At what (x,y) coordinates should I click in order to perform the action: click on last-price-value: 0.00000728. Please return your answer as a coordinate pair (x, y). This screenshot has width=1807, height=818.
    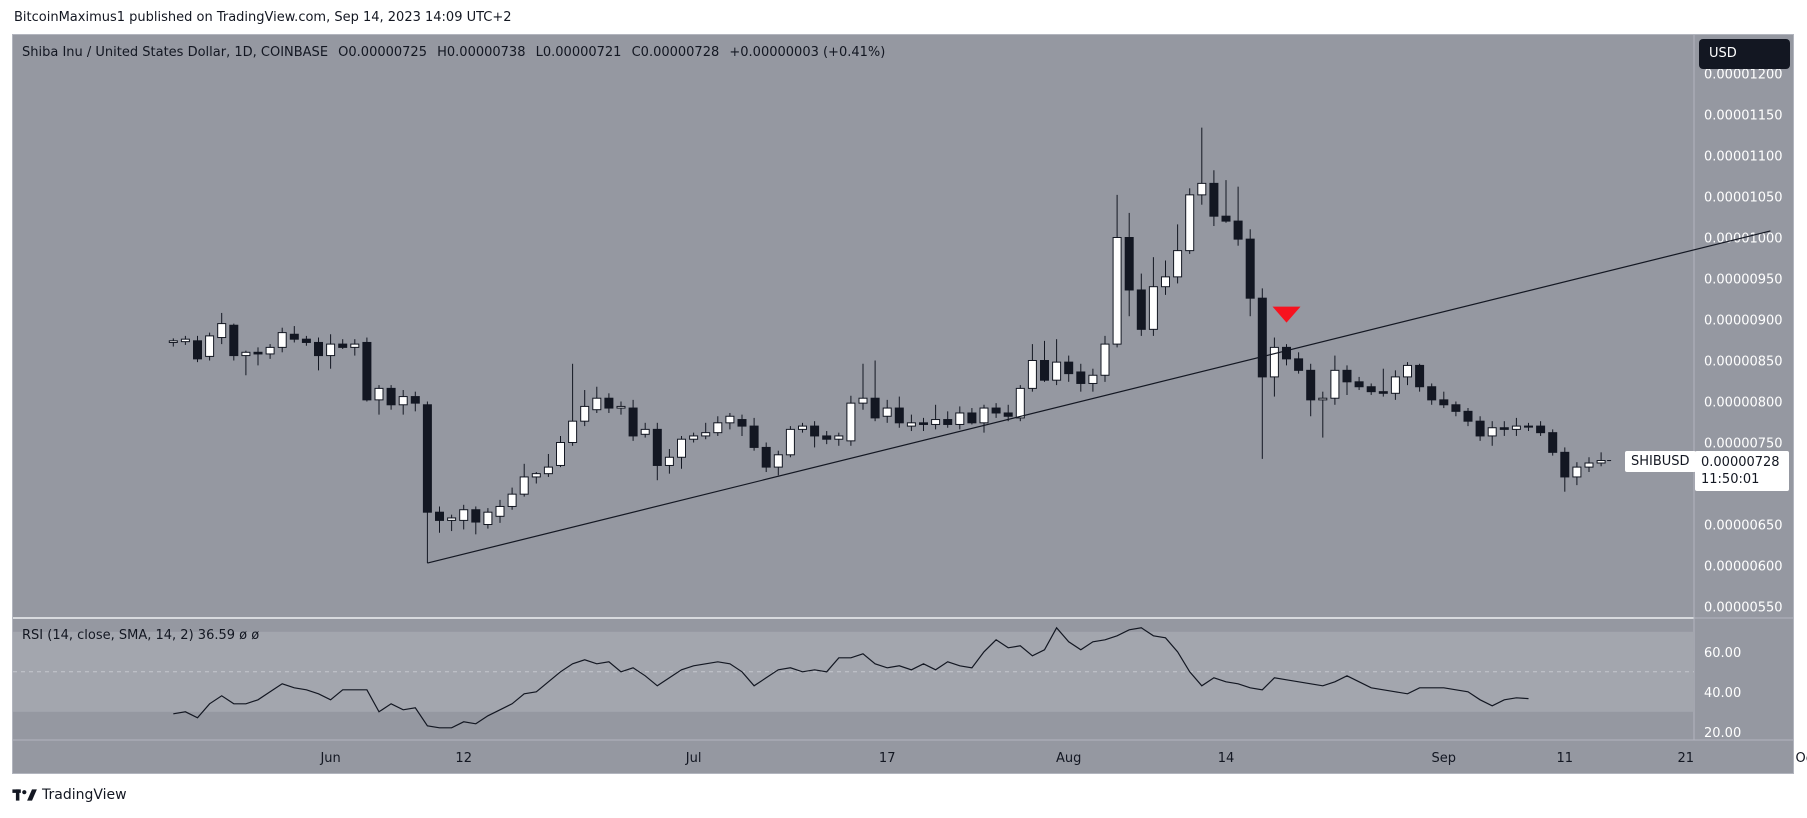
    Looking at the image, I should click on (1740, 462).